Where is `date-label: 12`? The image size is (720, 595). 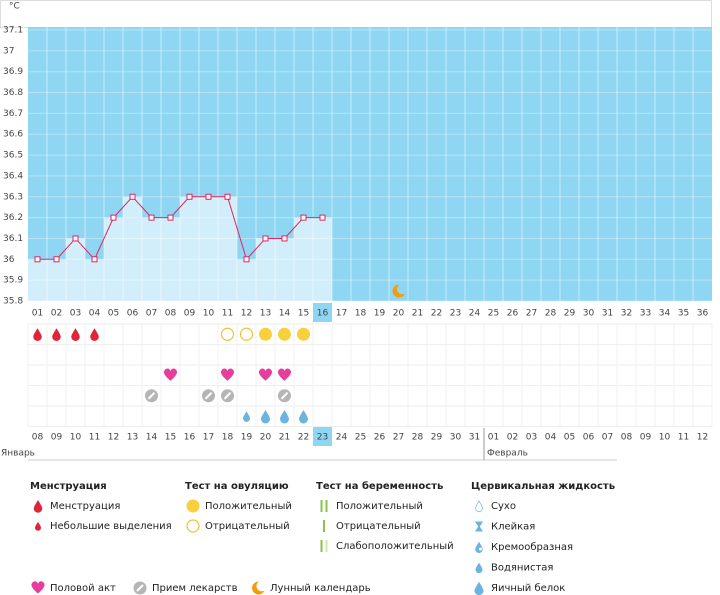
date-label: 12 is located at coordinates (702, 438).